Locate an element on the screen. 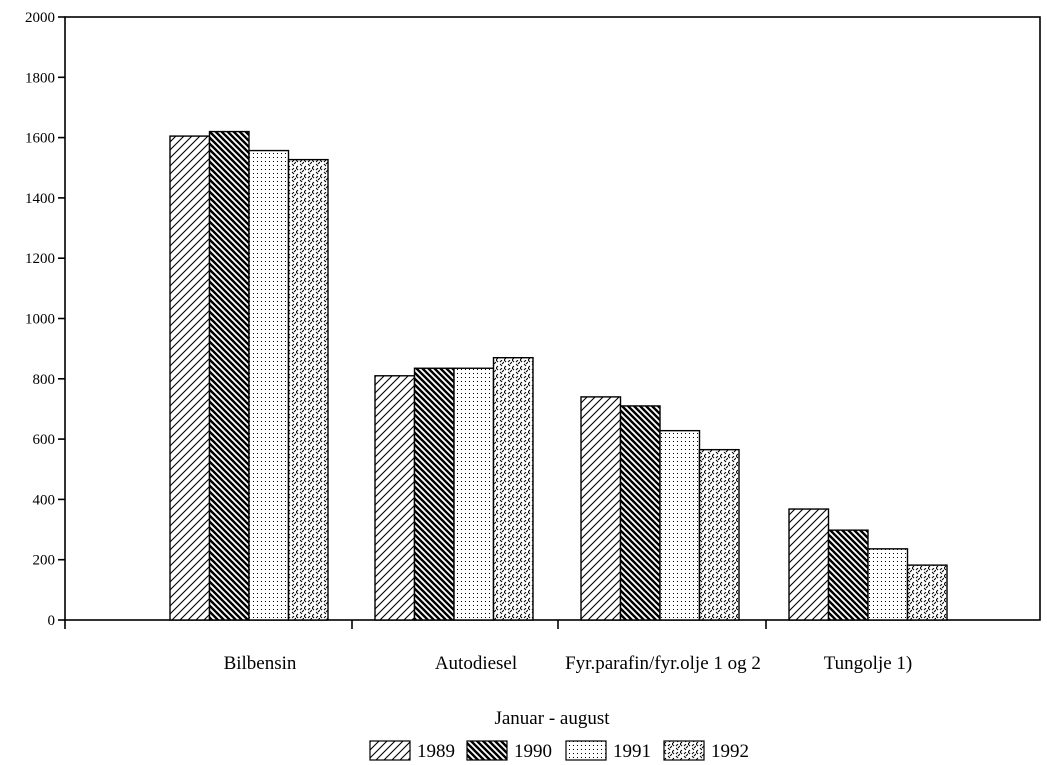 The image size is (1047, 765). x-tick-label: Bilbensin is located at coordinates (260, 663).